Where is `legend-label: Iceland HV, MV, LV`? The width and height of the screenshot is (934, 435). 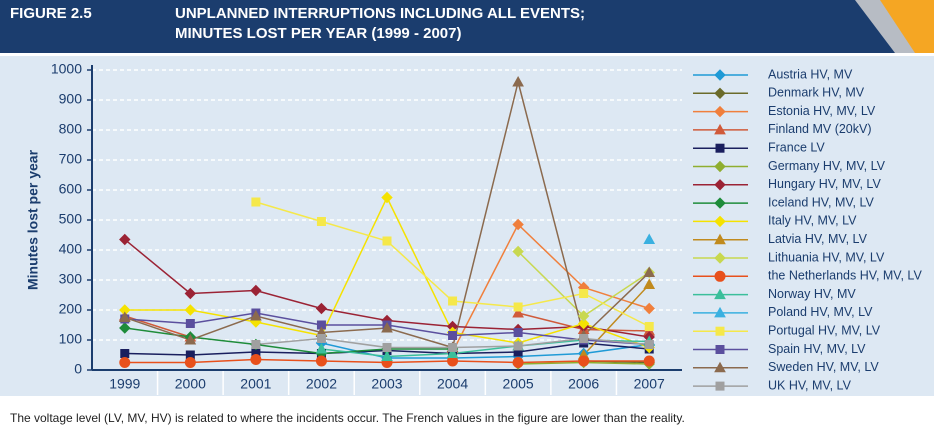 legend-label: Iceland HV, MV, LV is located at coordinates (821, 202).